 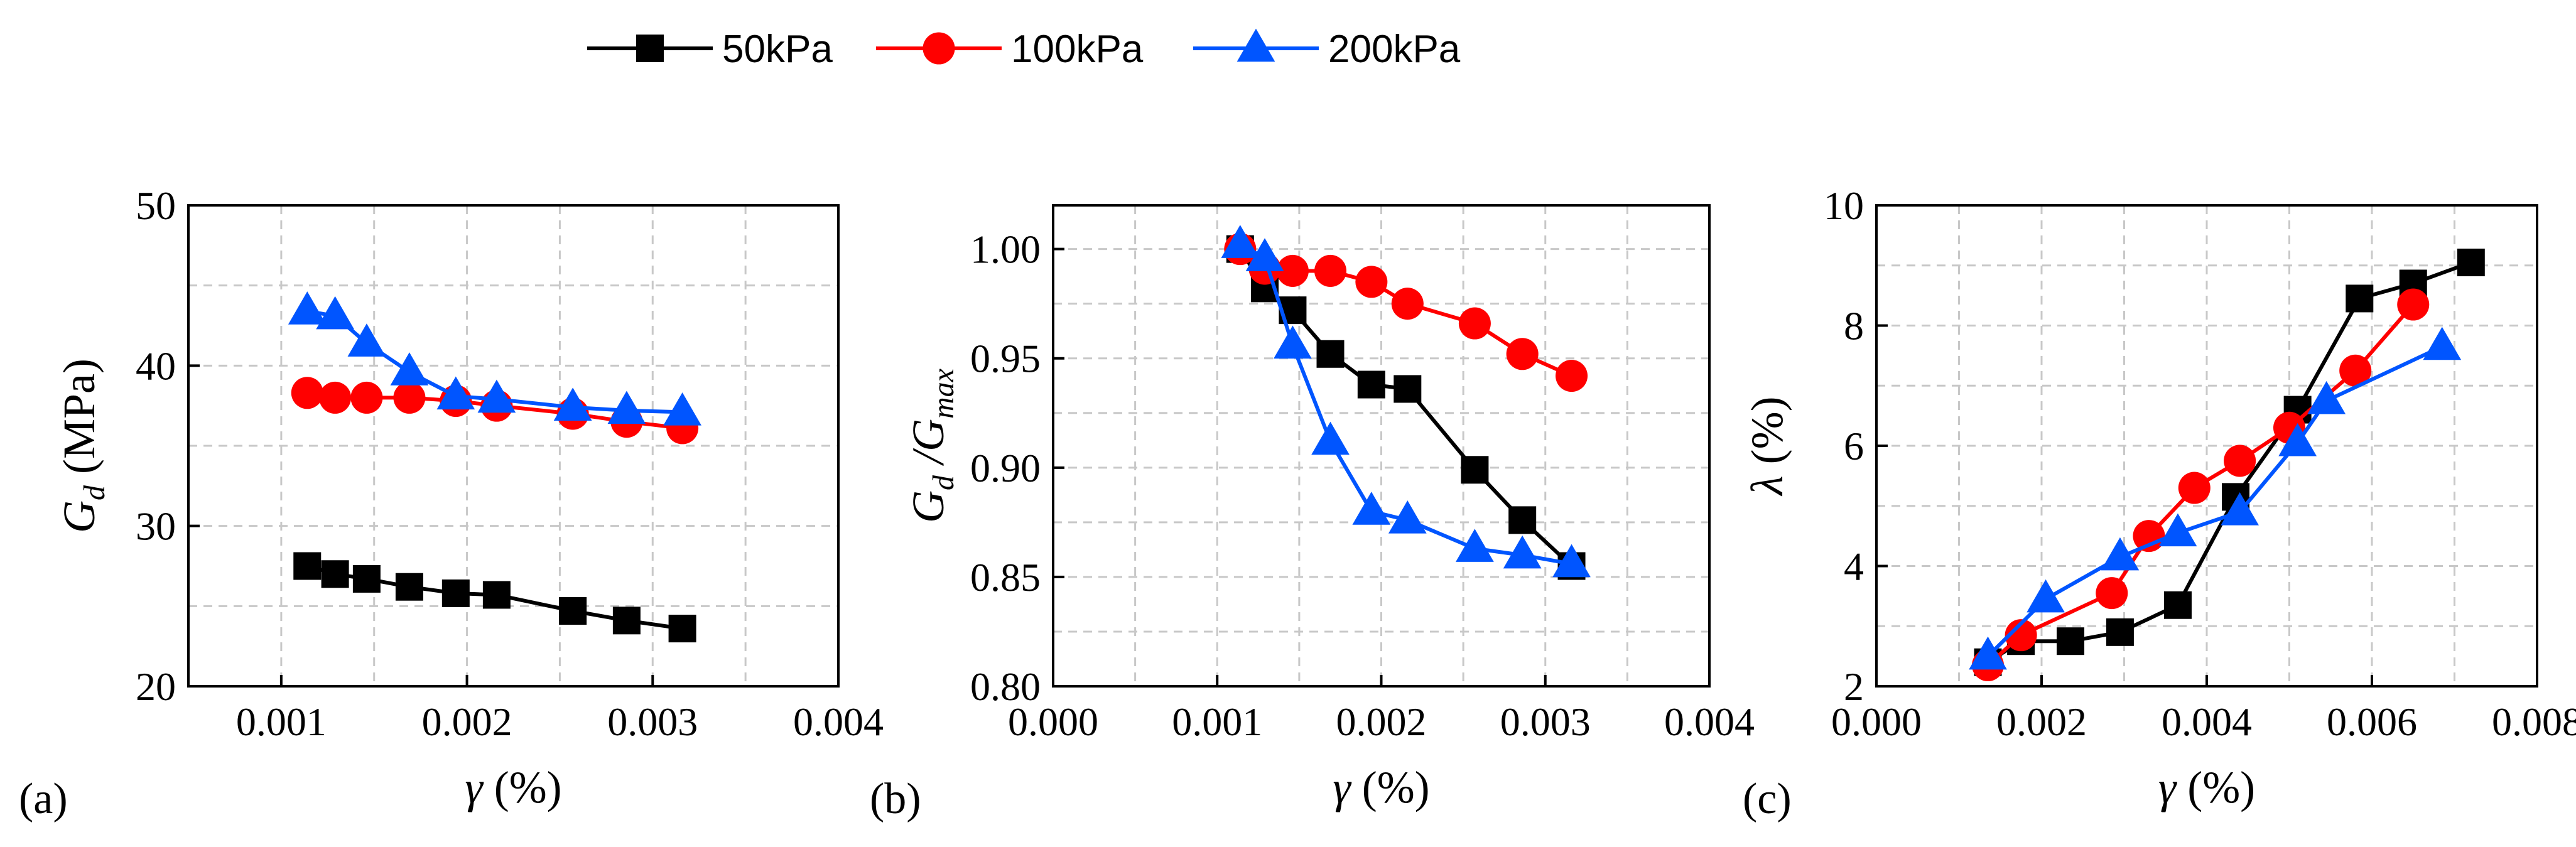 What do you see at coordinates (156, 365) in the screenshot?
I see `y-tick-label: 40` at bounding box center [156, 365].